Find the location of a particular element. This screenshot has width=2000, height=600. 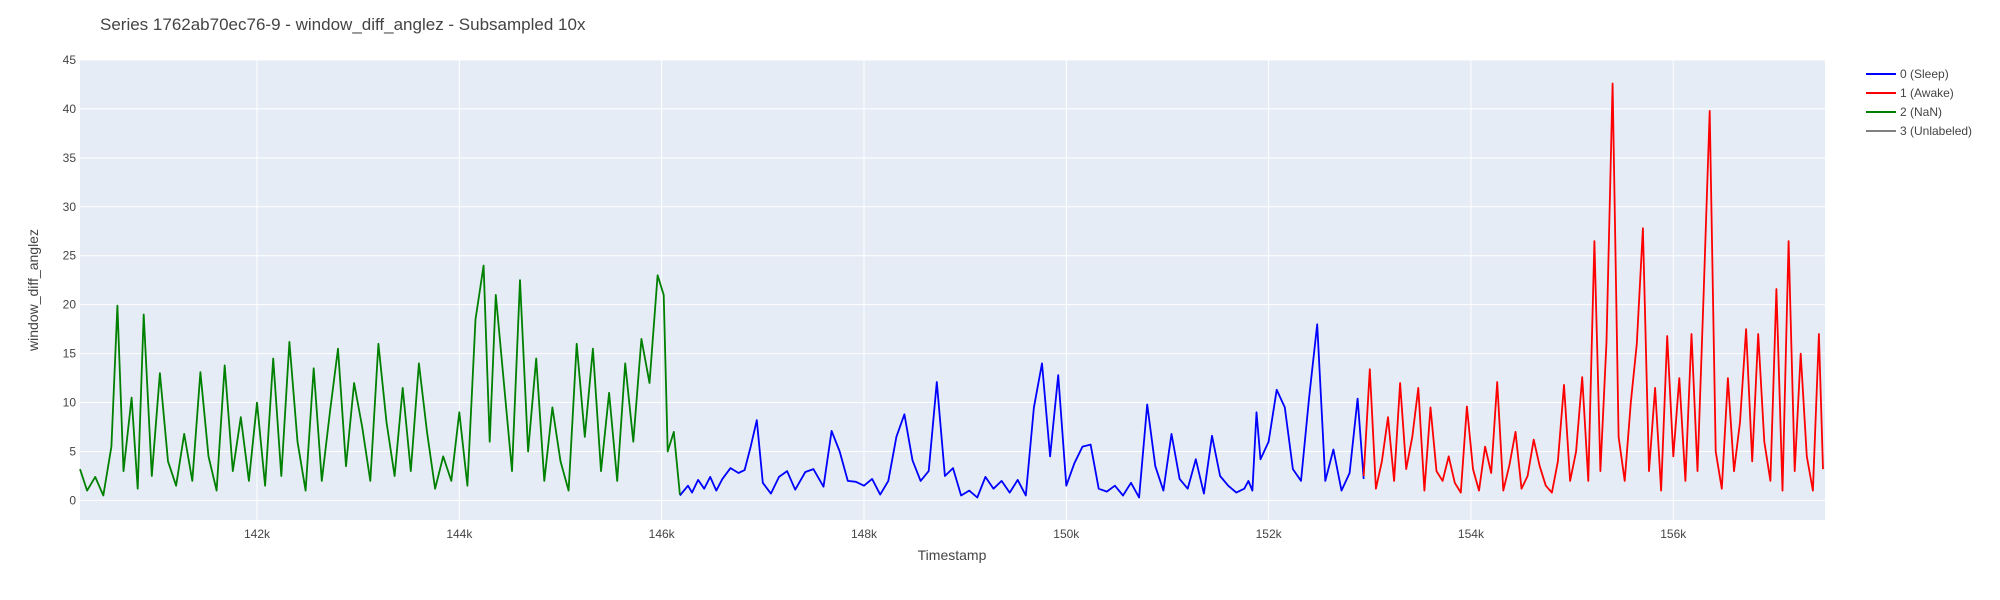

y-axis-title: window_diff_anglez is located at coordinates (33, 290).